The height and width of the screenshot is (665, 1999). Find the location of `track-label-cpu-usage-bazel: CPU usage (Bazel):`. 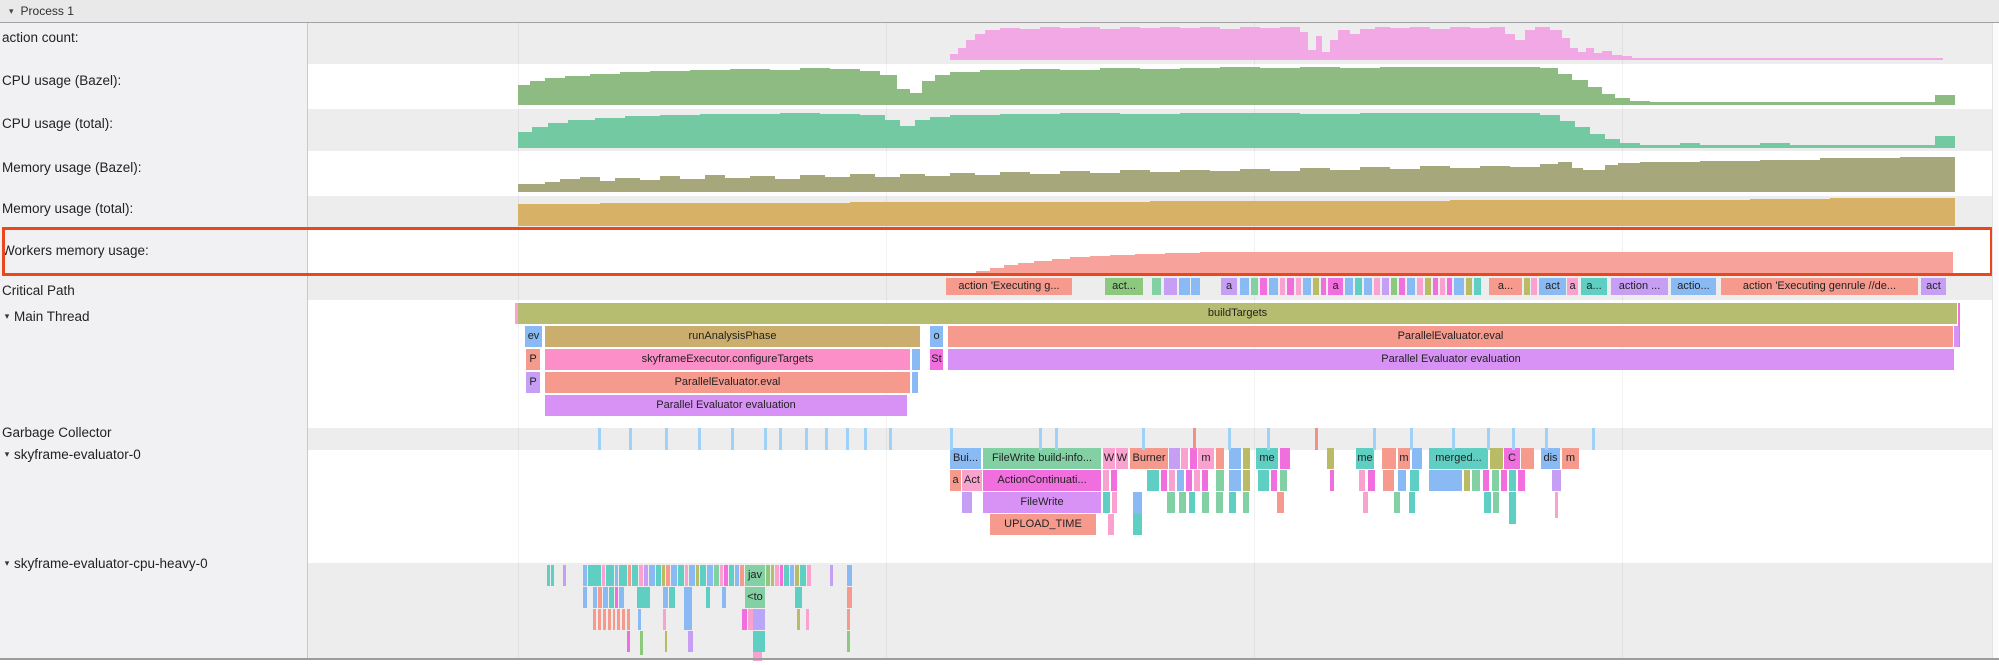

track-label-cpu-usage-bazel: CPU usage (Bazel): is located at coordinates (150, 80).